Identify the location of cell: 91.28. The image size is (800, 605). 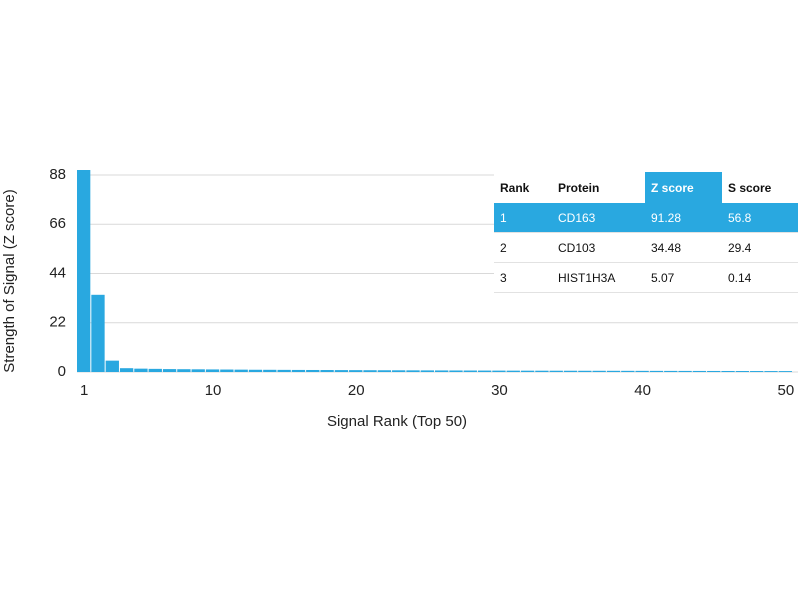
(666, 217).